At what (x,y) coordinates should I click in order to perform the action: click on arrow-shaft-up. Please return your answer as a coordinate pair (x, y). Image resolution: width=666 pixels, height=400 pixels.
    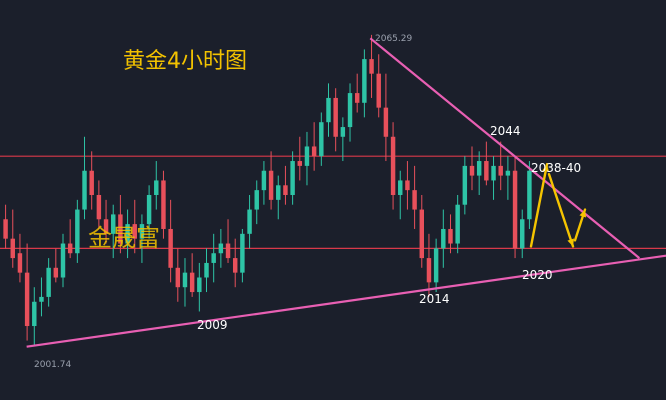
    Looking at the image, I should click on (539, 205).